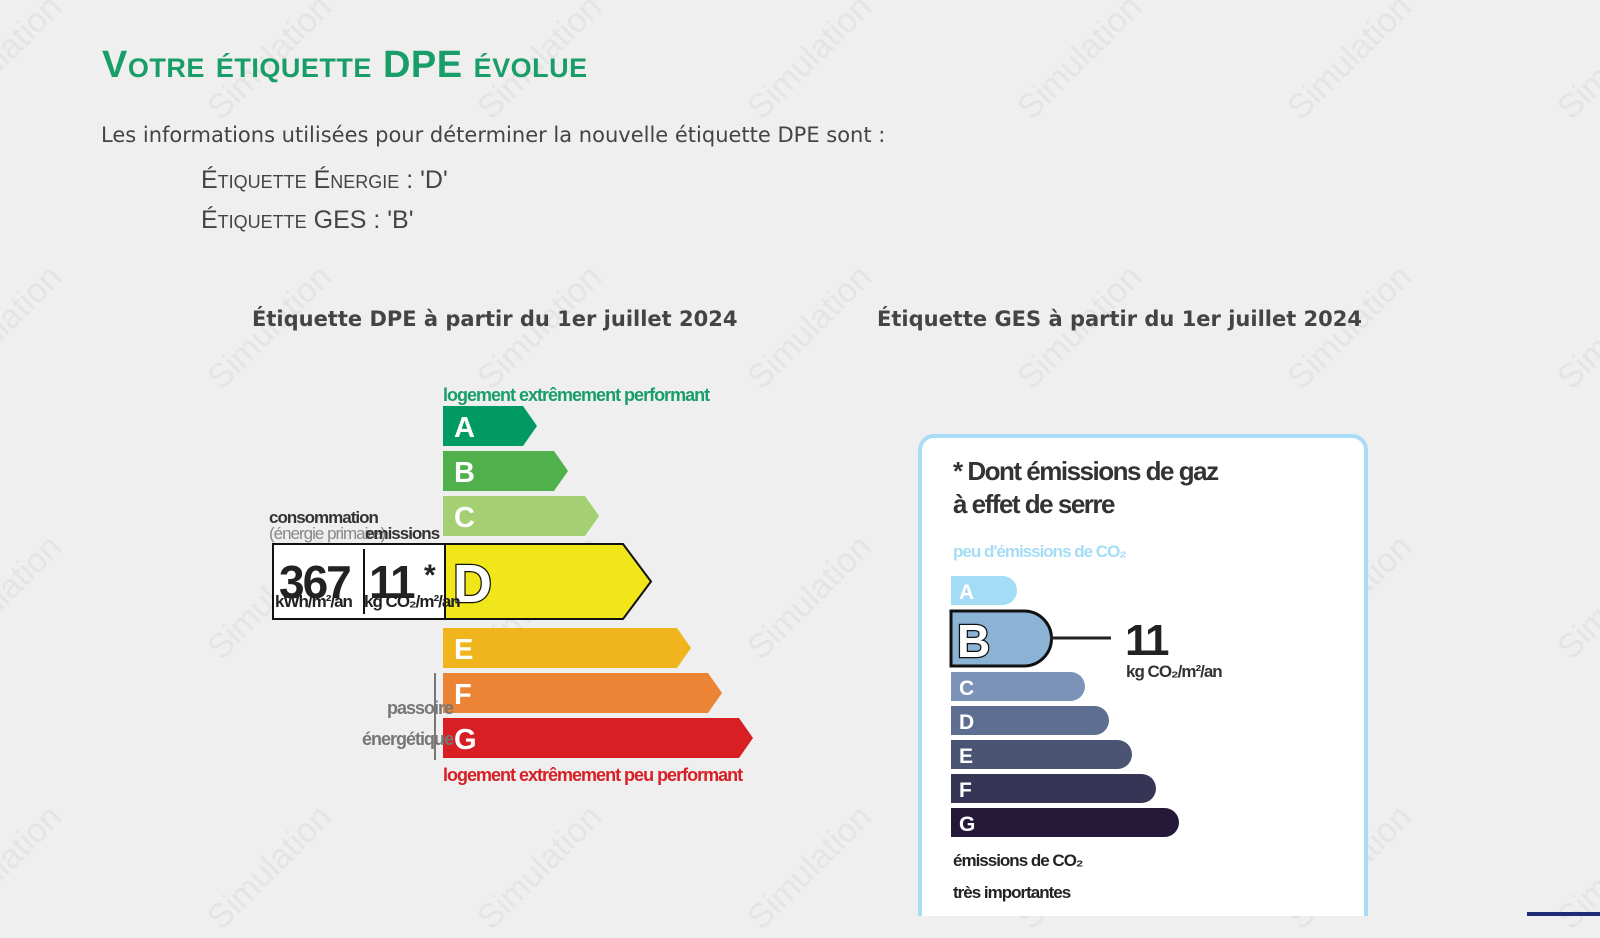 The image size is (1600, 938). I want to click on dpe-bar-letter: C, so click(464, 518).